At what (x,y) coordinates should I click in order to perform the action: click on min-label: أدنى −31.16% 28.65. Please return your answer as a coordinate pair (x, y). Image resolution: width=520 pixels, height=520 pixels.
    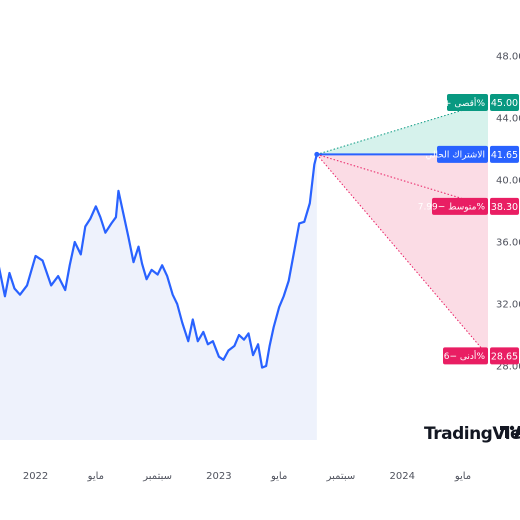
    Looking at the image, I should click on (471, 356).